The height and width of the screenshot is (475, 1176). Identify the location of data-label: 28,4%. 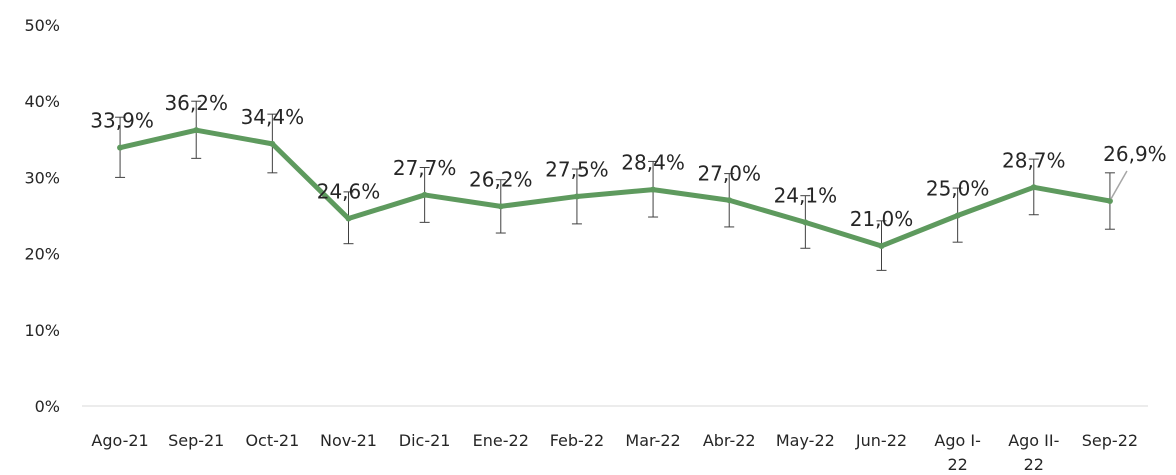
(653, 163).